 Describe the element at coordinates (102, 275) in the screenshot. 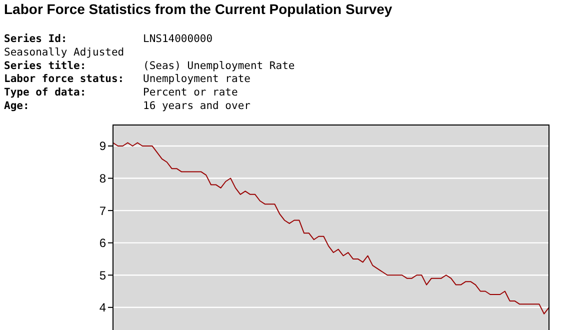

I see `y-tick-label: 5` at that location.